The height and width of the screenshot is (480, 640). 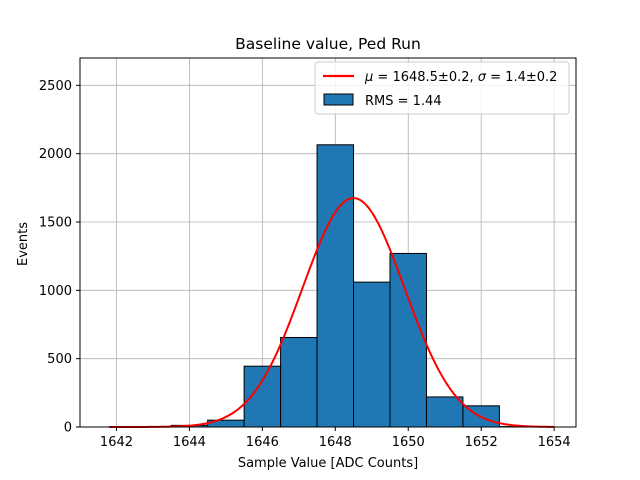 I want to click on x-tick-label: 1650, so click(x=408, y=442).